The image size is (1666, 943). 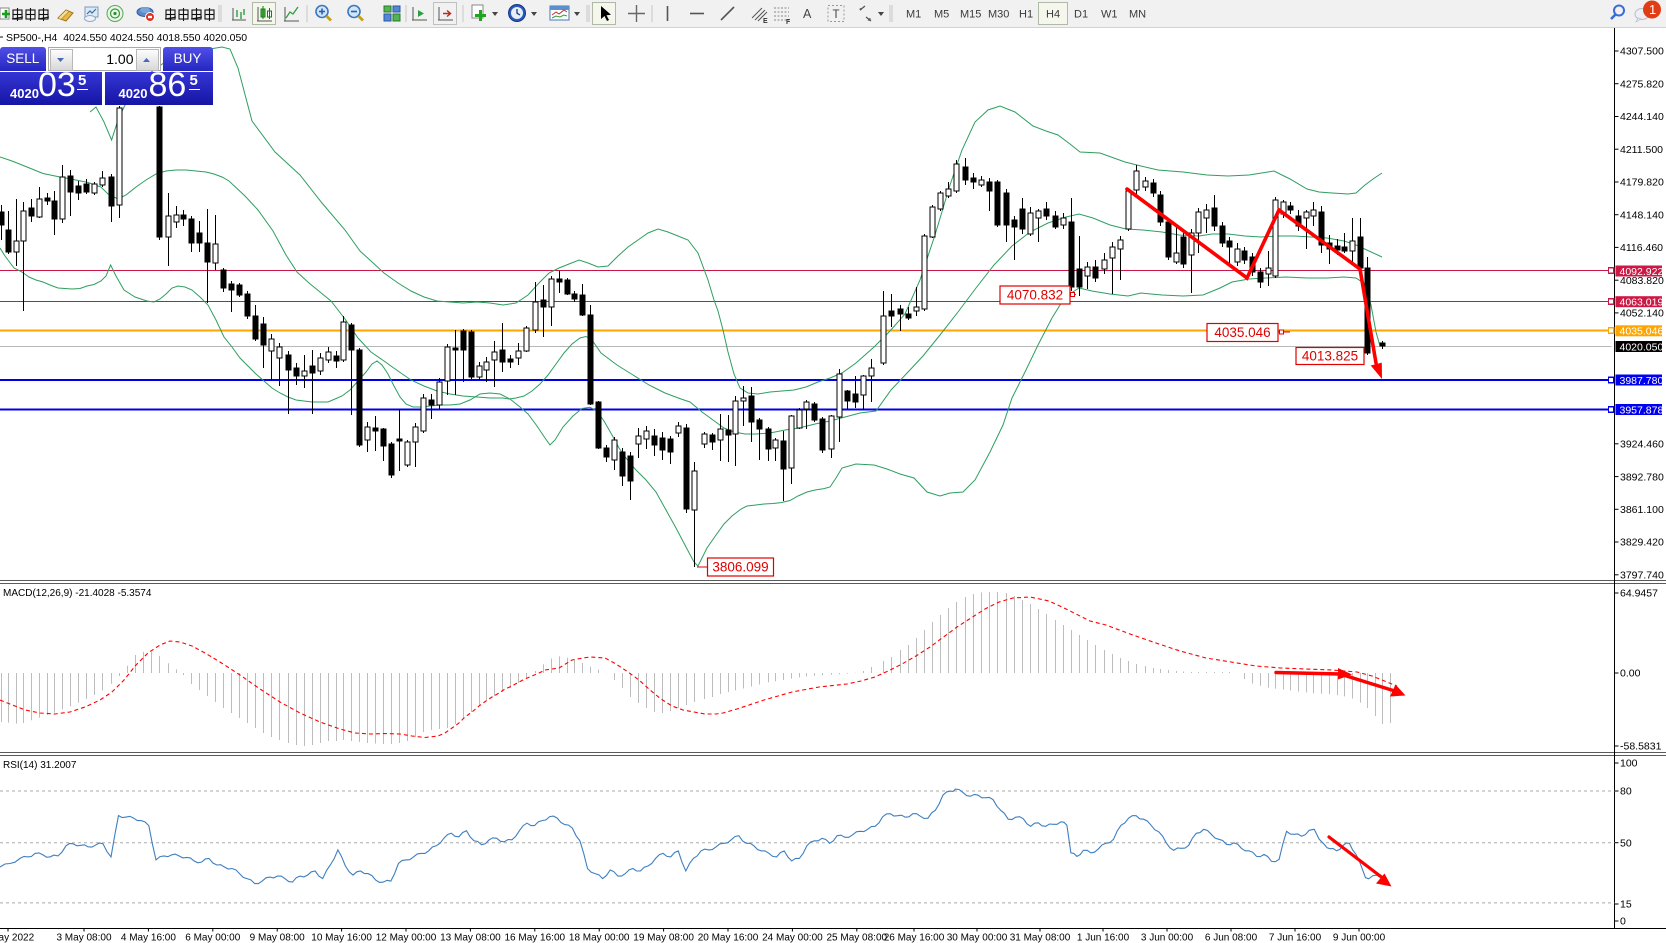 I want to click on svg-text: F, so click(x=788, y=22).